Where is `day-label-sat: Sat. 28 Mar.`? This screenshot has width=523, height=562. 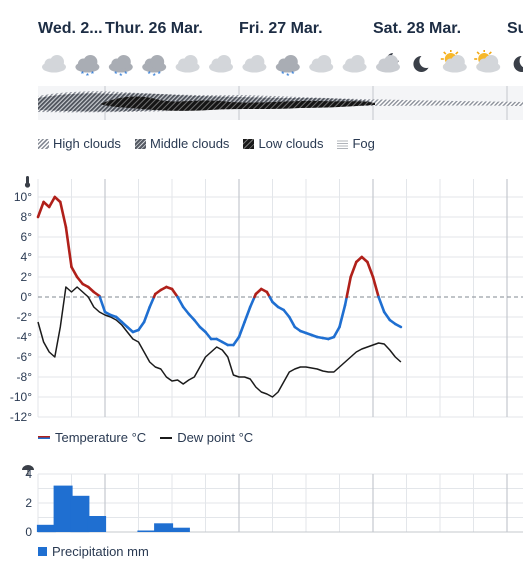 day-label-sat: Sat. 28 Mar. is located at coordinates (417, 28).